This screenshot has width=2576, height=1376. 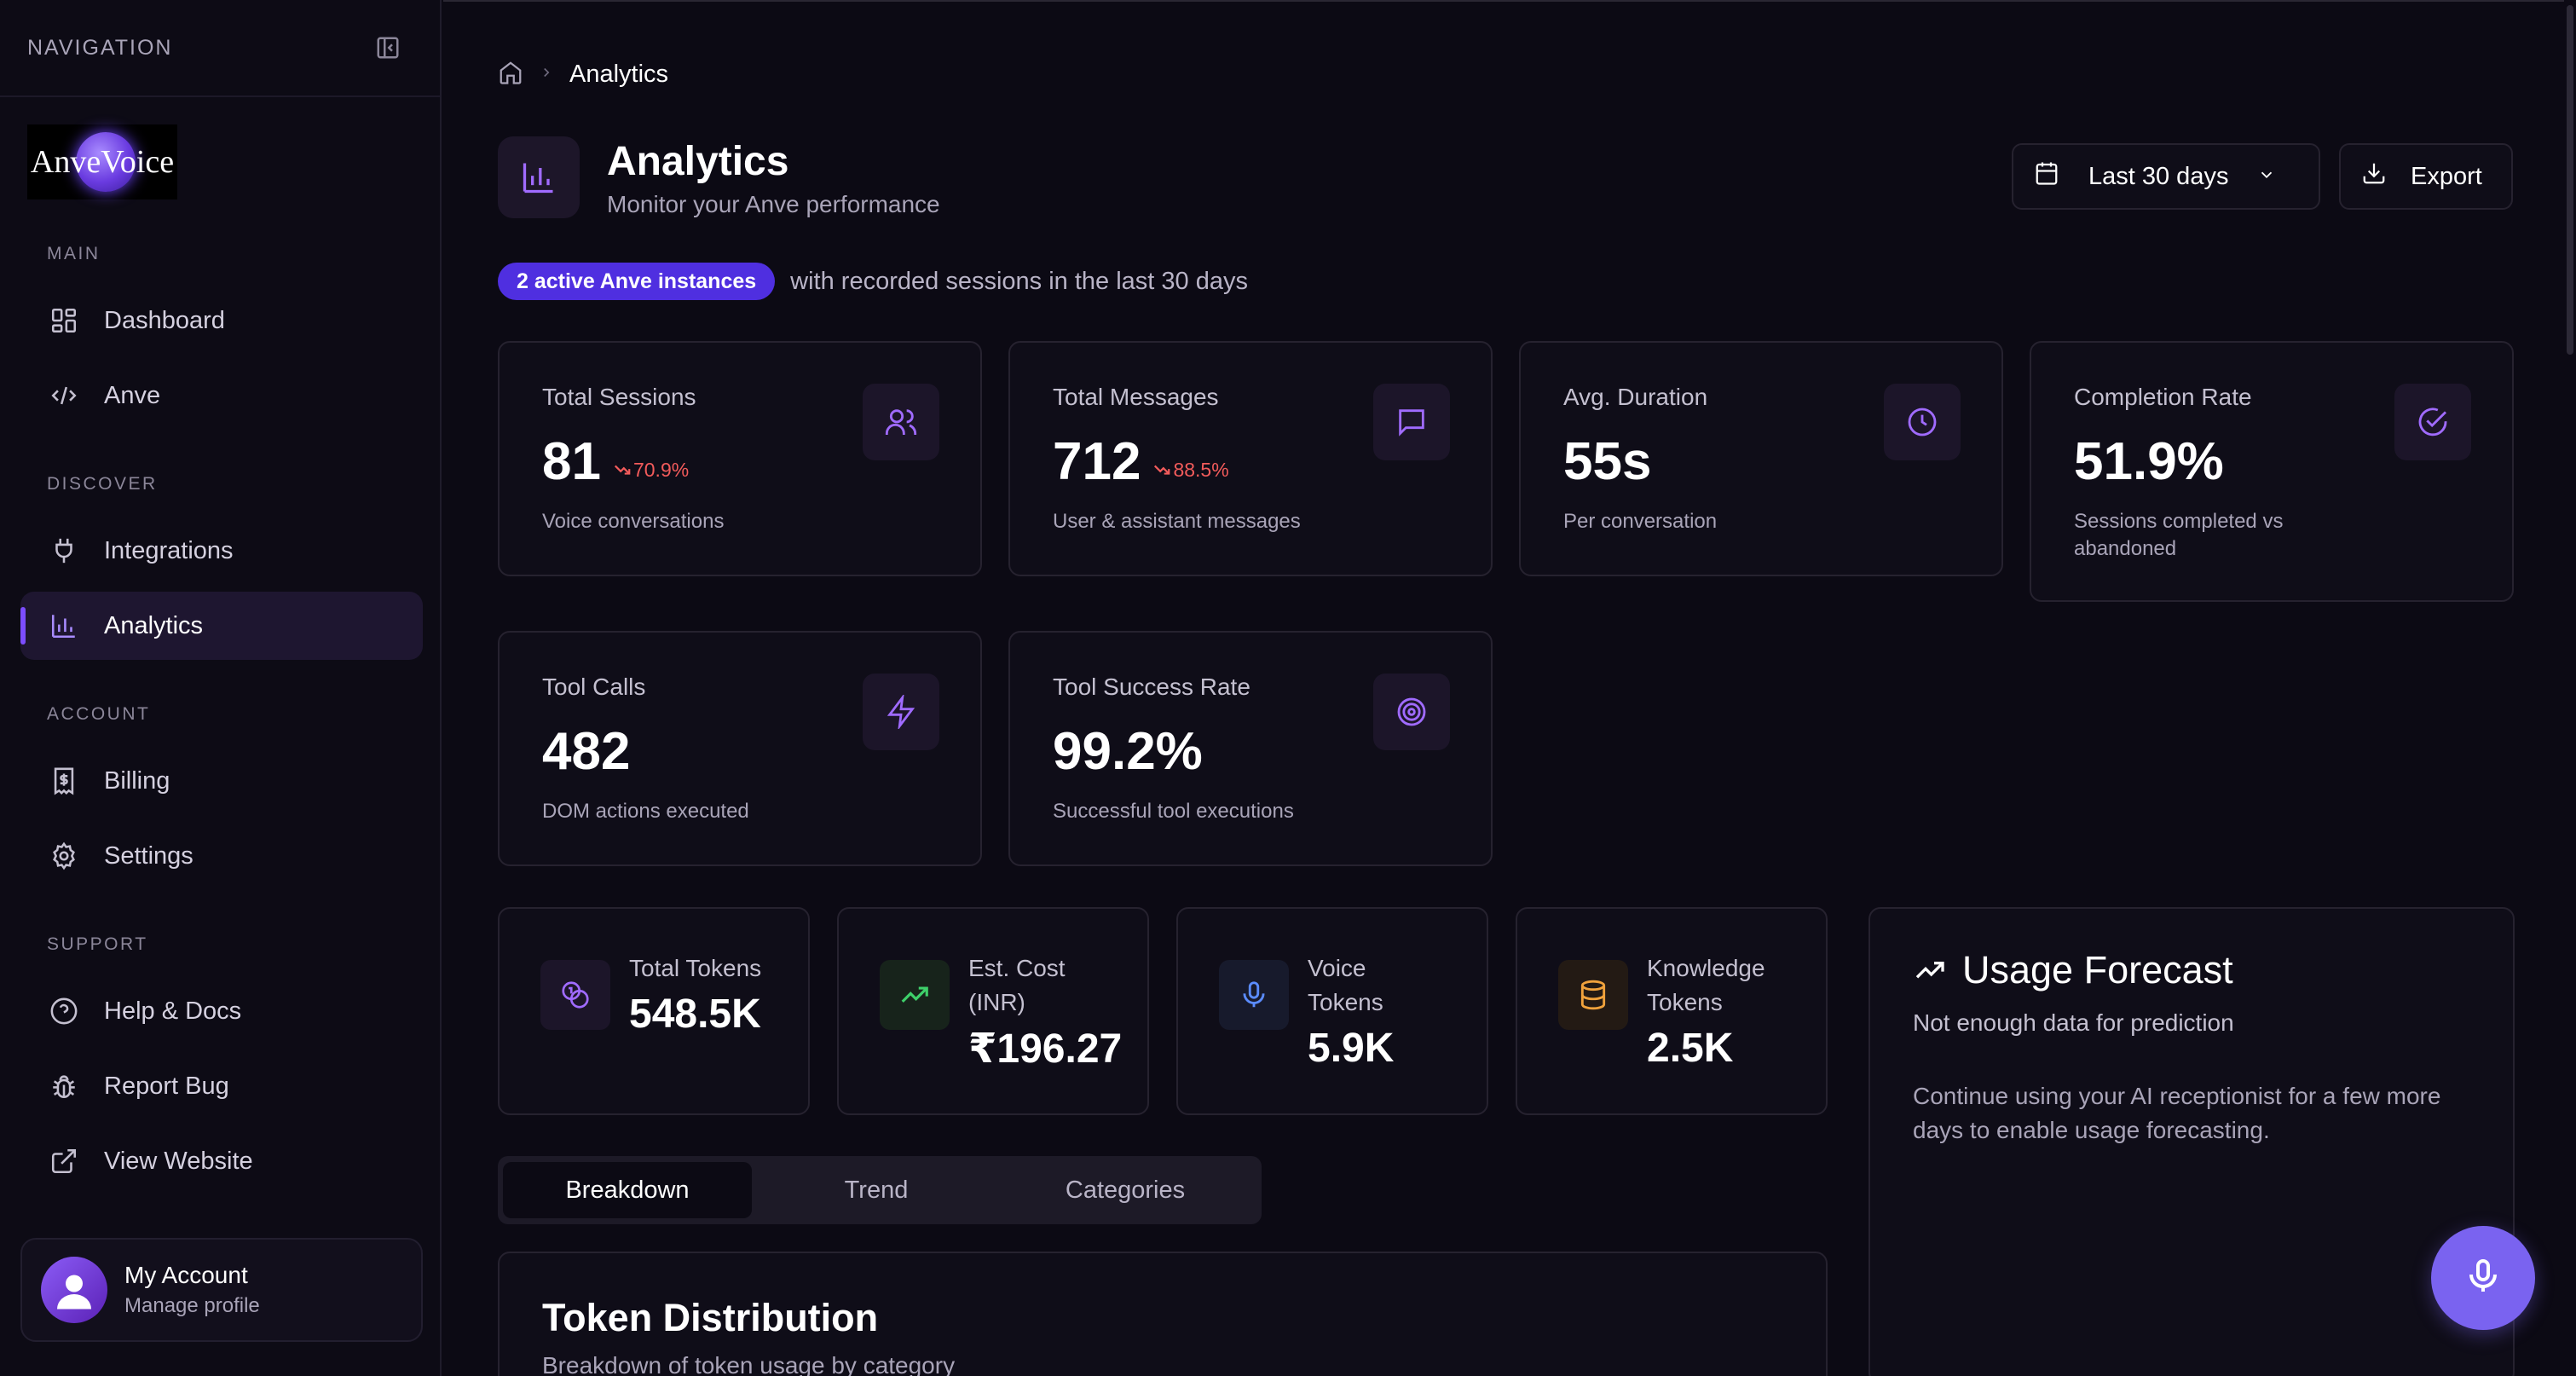 I want to click on sidebar-item-dashboard: Dashboard, so click(x=221, y=320).